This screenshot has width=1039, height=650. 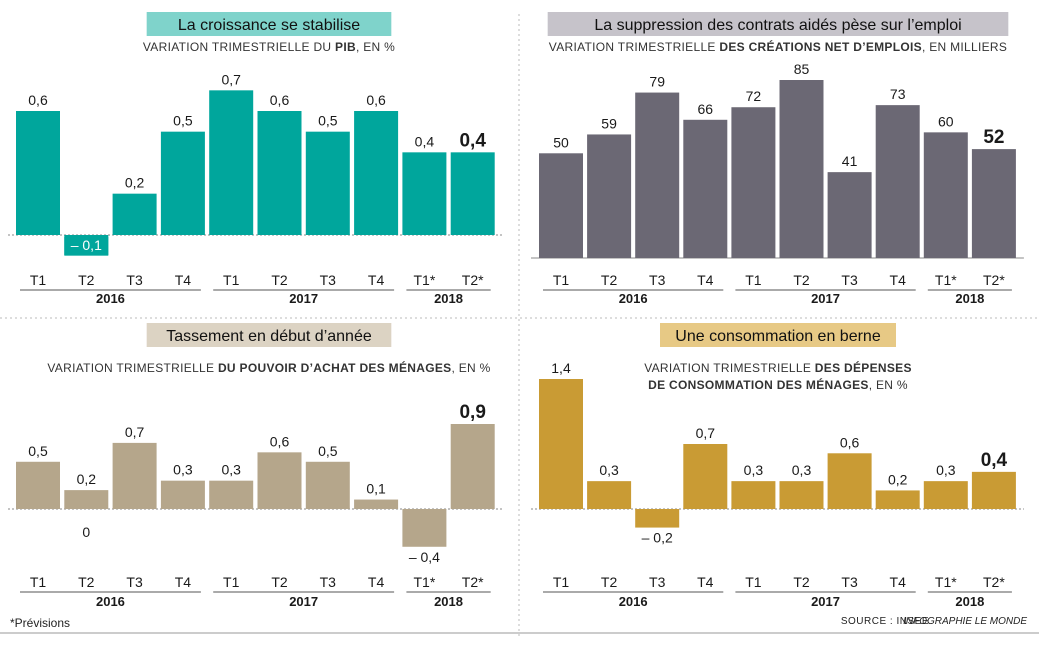 What do you see at coordinates (657, 82) in the screenshot?
I see `data-label: 79` at bounding box center [657, 82].